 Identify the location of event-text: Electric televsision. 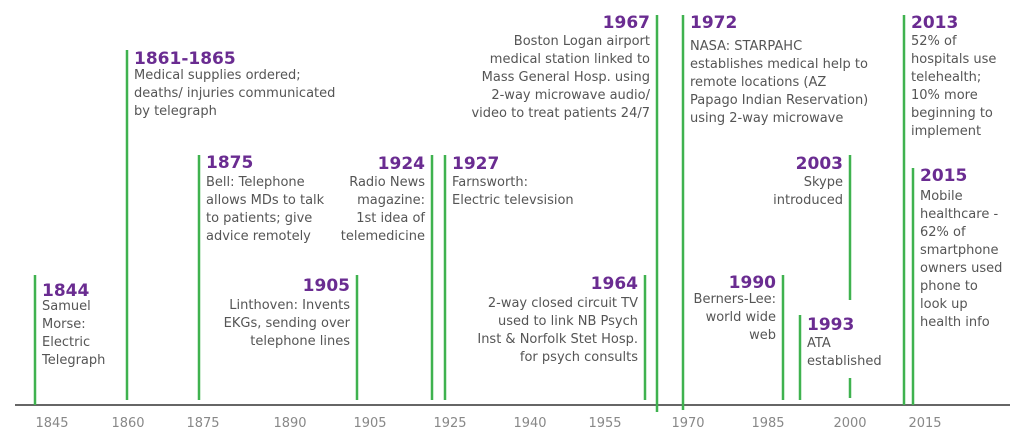
(513, 200).